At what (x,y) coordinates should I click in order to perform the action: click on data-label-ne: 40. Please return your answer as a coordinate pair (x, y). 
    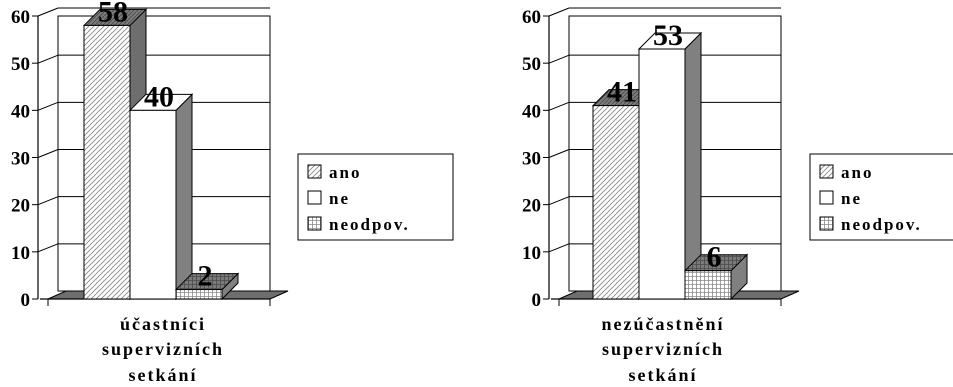
    Looking at the image, I should click on (159, 96).